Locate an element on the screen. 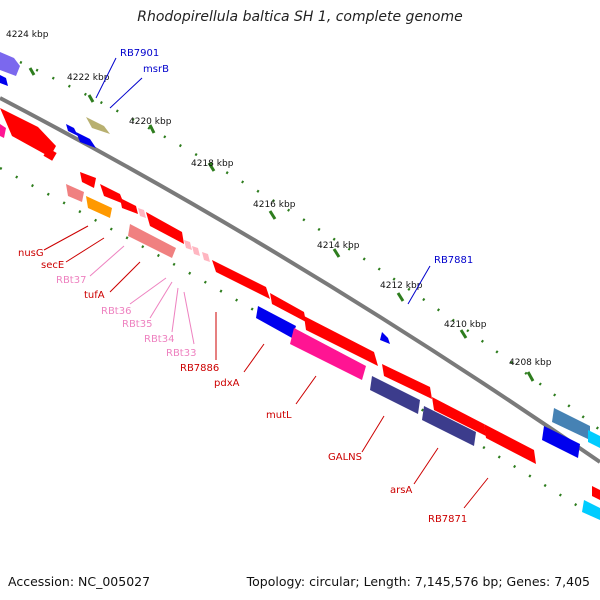  gene-label-pdxA: pdxA is located at coordinates (227, 383).